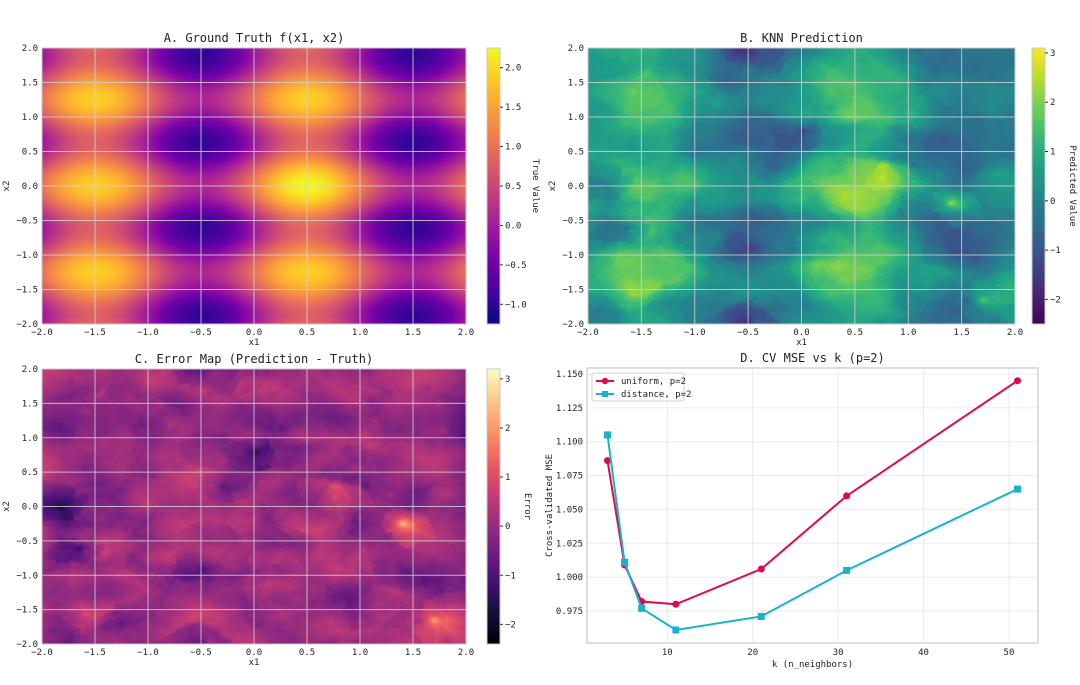 The image size is (1080, 685). What do you see at coordinates (812, 665) in the screenshot?
I see `x-axis-label: k (n_neighbors)` at bounding box center [812, 665].